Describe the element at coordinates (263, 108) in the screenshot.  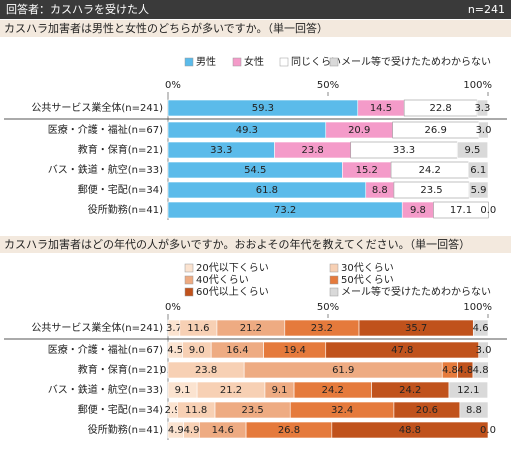
I see `data-label: 59.3` at that location.